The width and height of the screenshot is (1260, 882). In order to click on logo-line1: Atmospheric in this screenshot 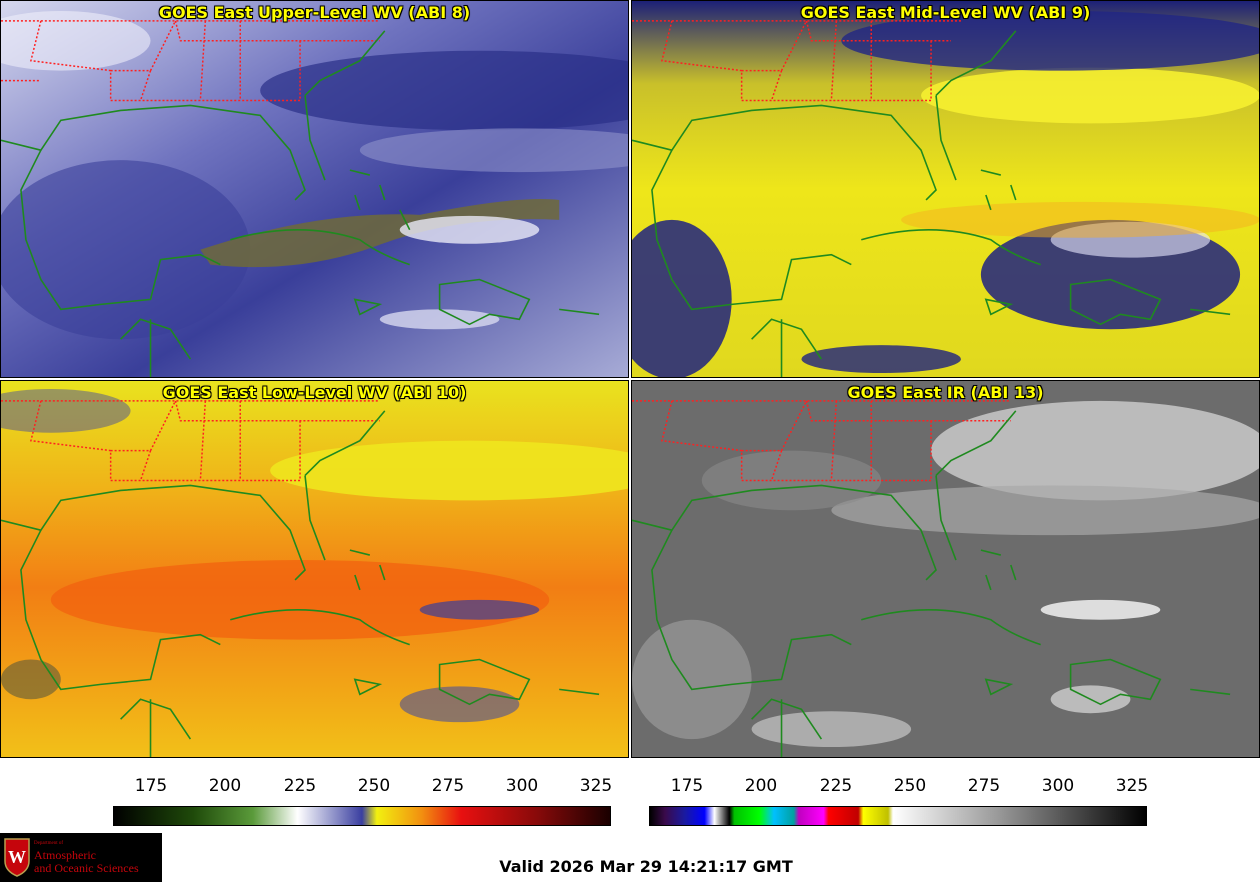, I will do `click(65, 855)`.